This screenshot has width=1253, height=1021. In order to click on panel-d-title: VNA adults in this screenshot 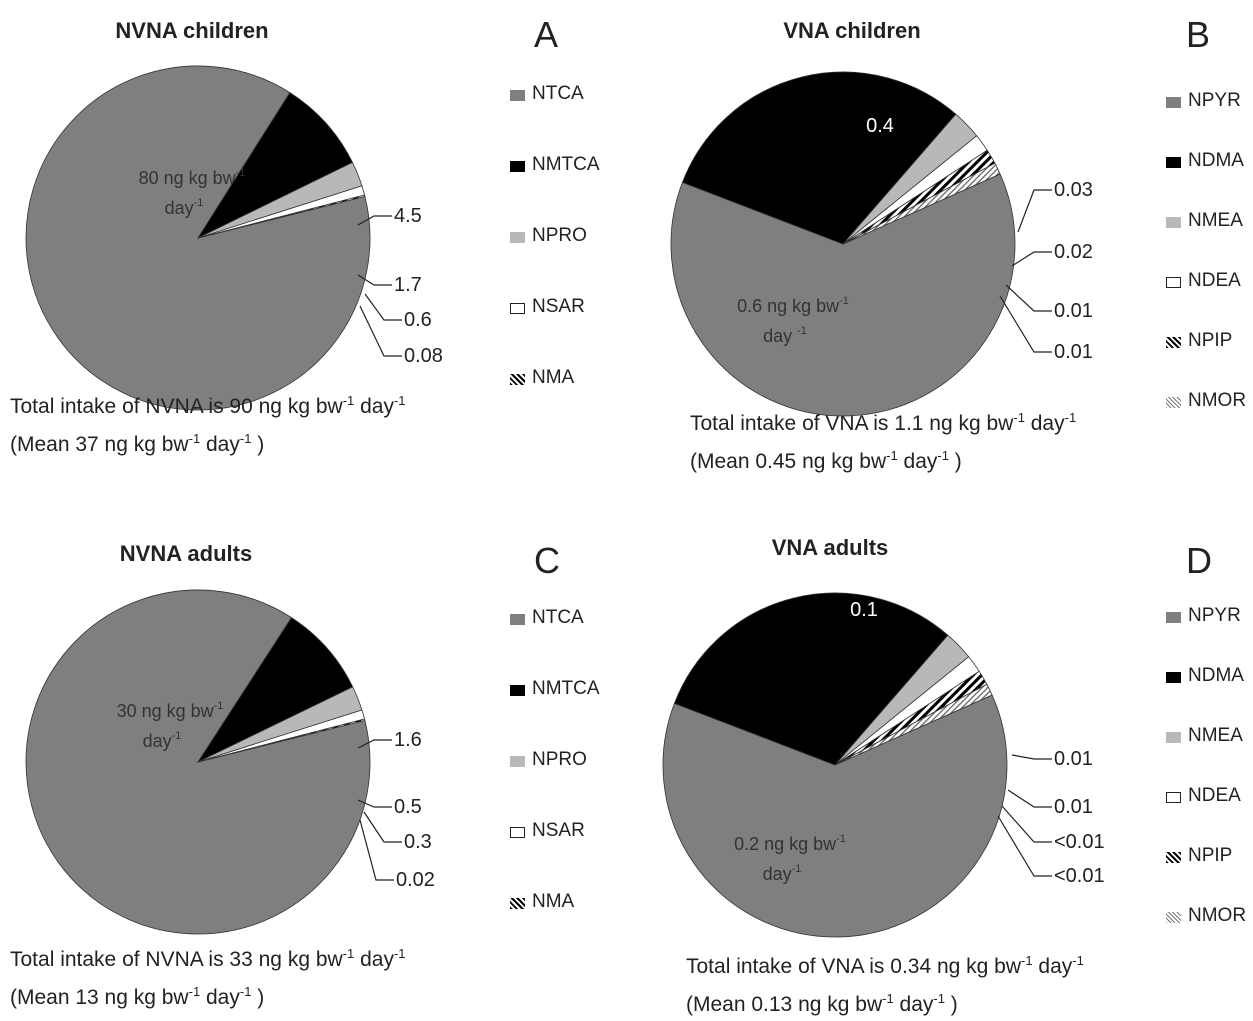, I will do `click(830, 547)`.